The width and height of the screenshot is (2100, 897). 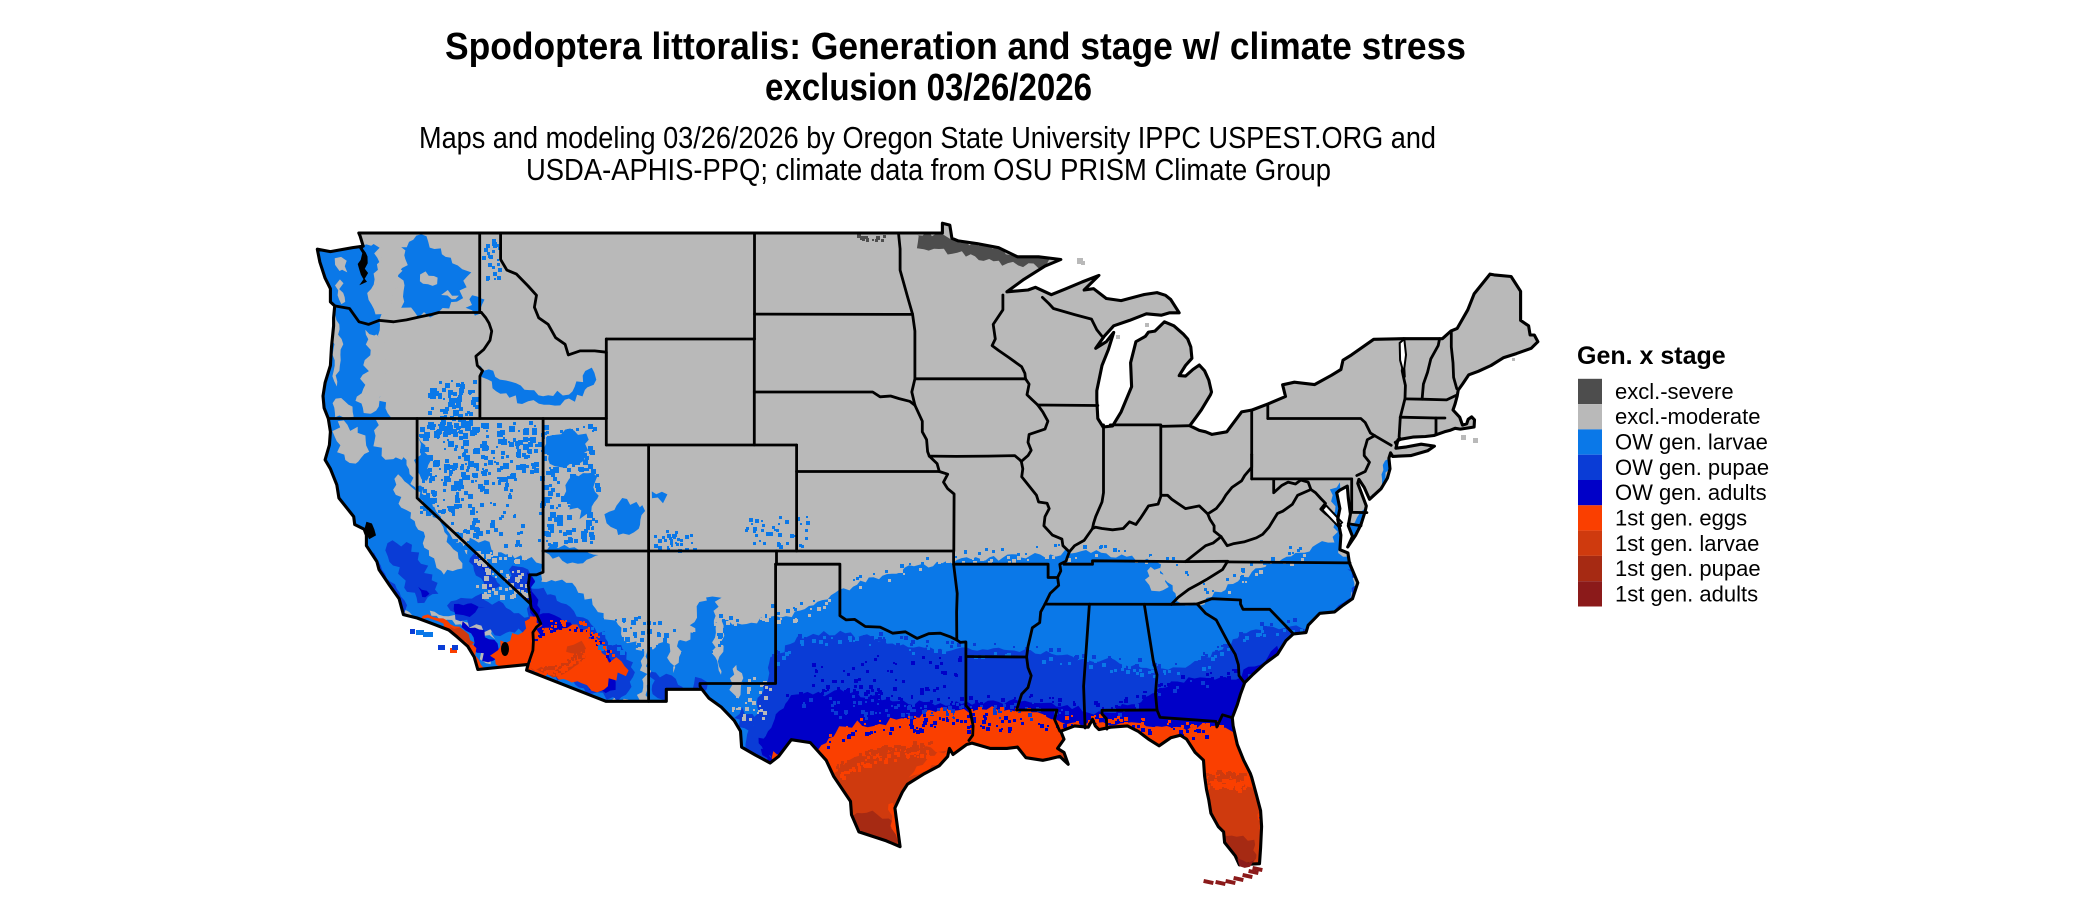 I want to click on svg-text: OW gen. pupae, so click(x=1692, y=467).